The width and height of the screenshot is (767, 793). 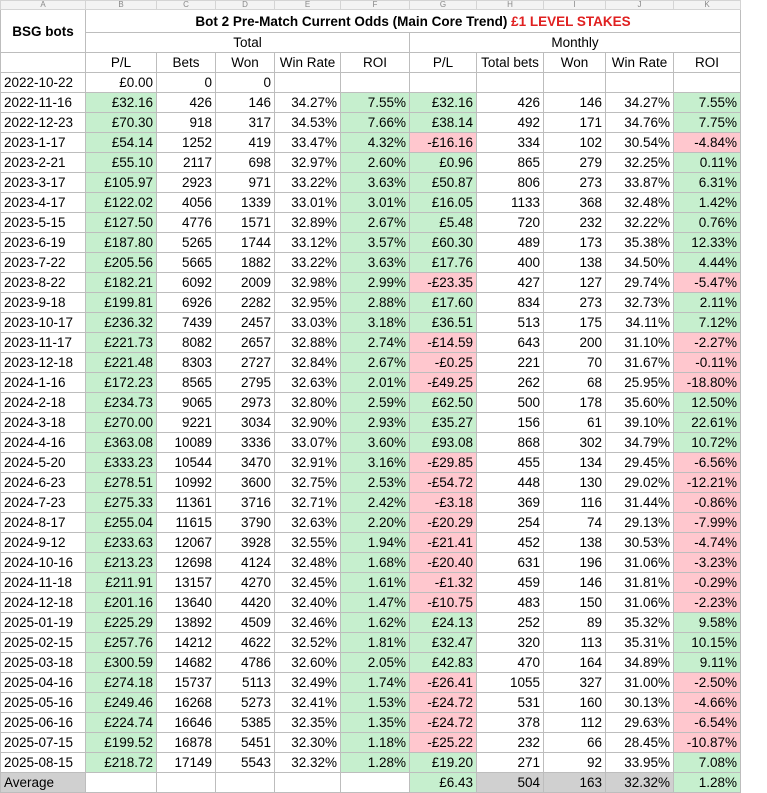 I want to click on monthly-bets-cell, so click(x=510, y=82).